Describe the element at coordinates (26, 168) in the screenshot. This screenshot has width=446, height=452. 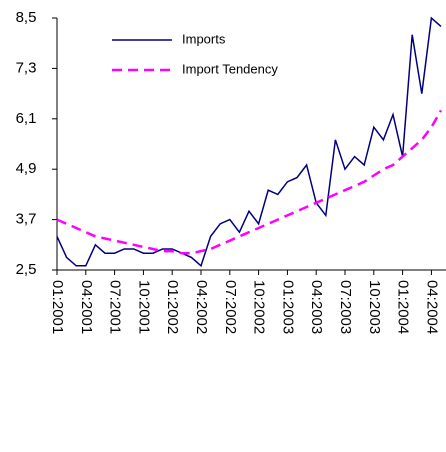
I see `y-tick-label: 4,9` at that location.